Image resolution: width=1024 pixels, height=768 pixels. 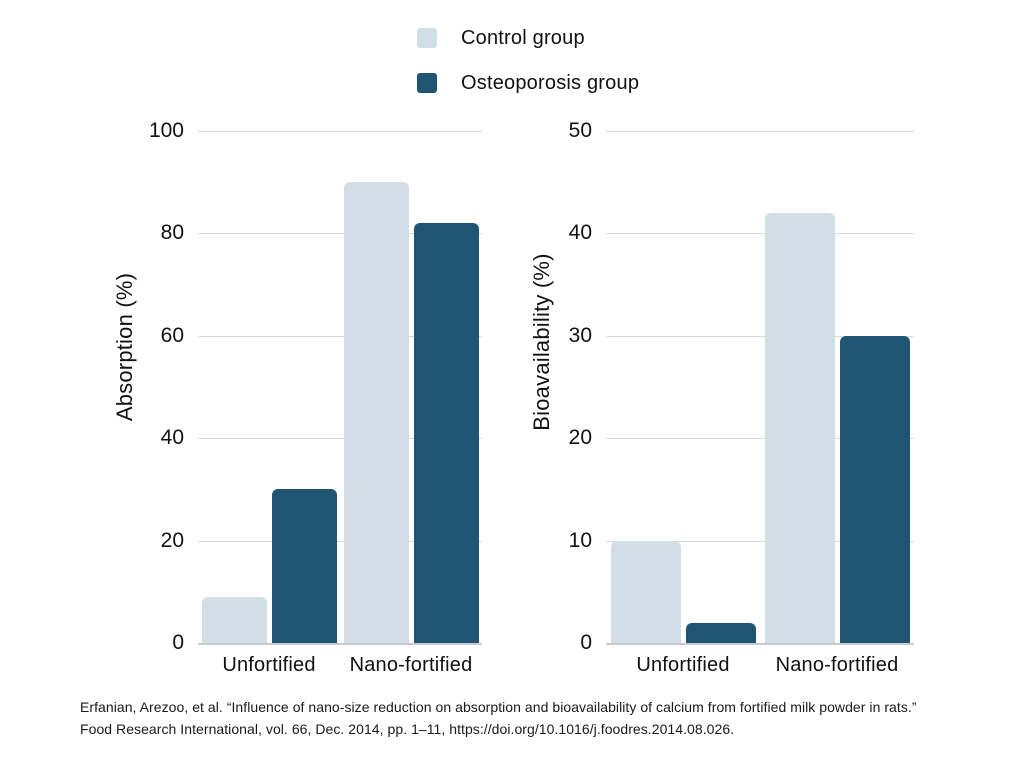 I want to click on legend-swatch-control, so click(x=427, y=38).